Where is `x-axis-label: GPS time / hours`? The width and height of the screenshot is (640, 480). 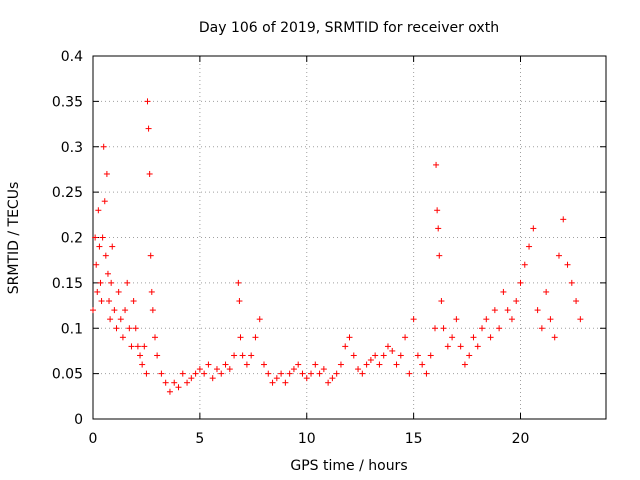
x-axis-label: GPS time / hours is located at coordinates (348, 466).